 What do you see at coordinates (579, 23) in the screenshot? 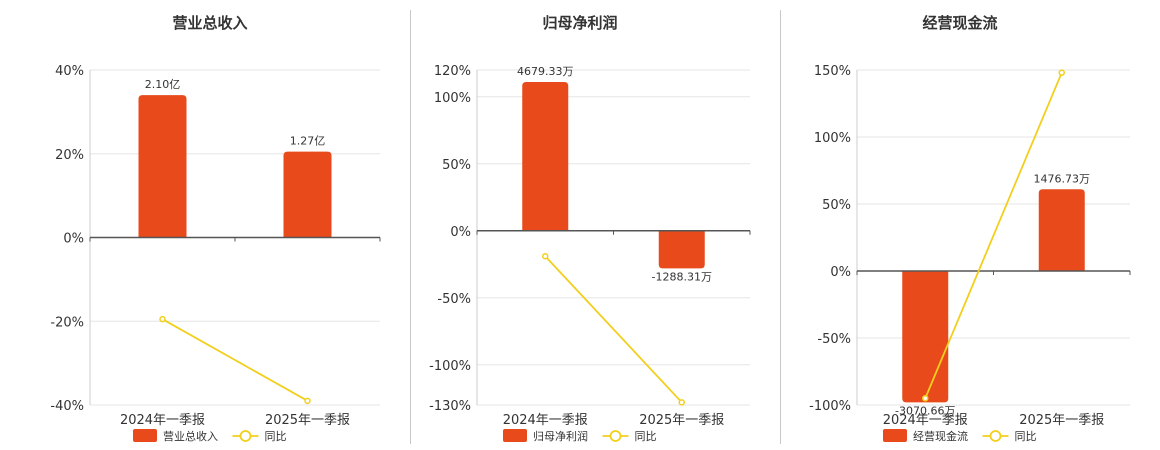
I see `chart-title: 归母净利润` at bounding box center [579, 23].